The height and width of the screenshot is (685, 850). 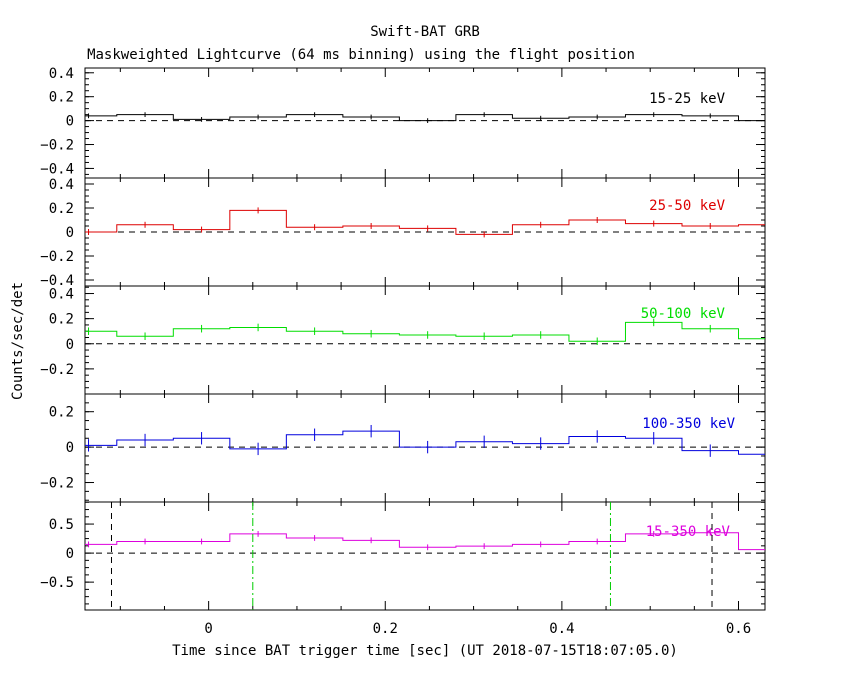 I want to click on x-tick-label: 0, so click(x=208, y=629).